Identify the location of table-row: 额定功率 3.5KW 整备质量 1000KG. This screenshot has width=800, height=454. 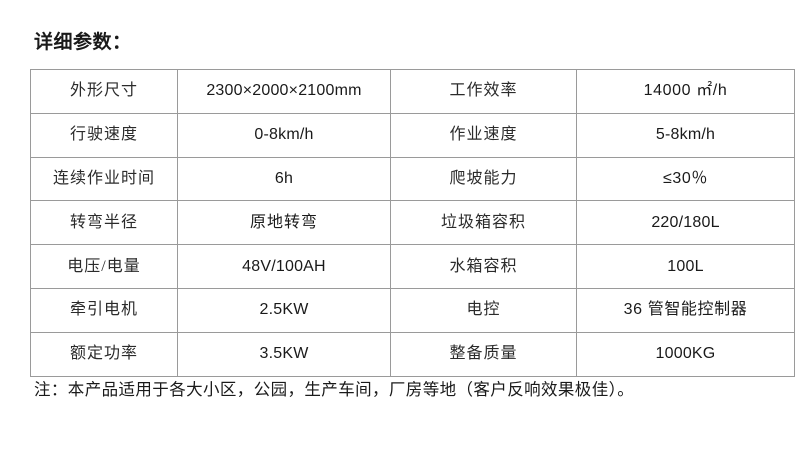
(412, 354).